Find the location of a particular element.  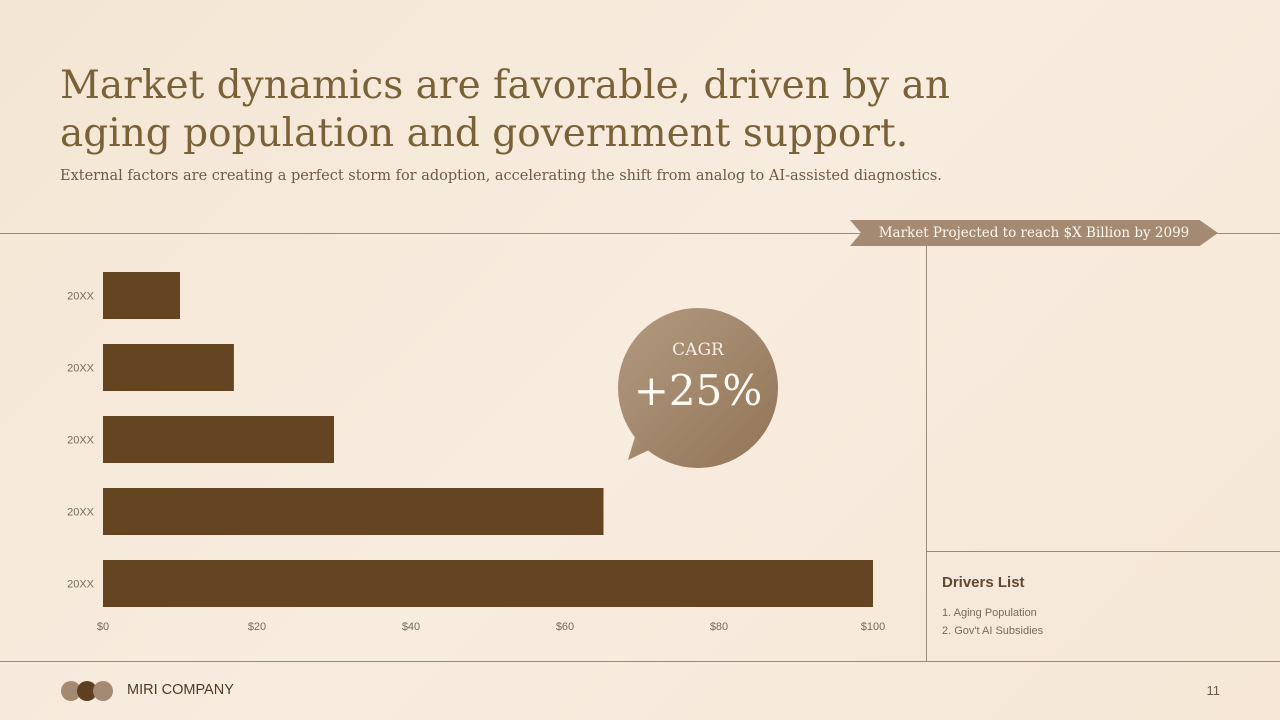

page-number: 11 is located at coordinates (1213, 690).